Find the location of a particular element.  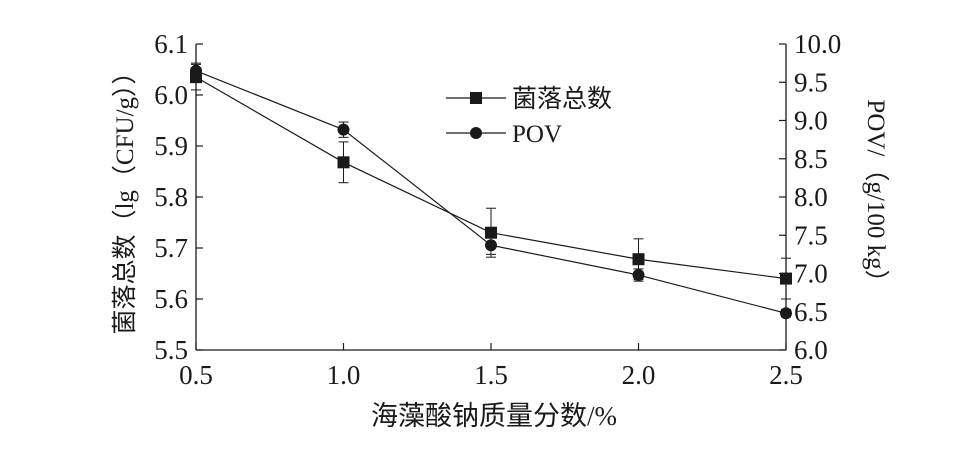

right-tick-label: 7.5 is located at coordinates (811, 235).